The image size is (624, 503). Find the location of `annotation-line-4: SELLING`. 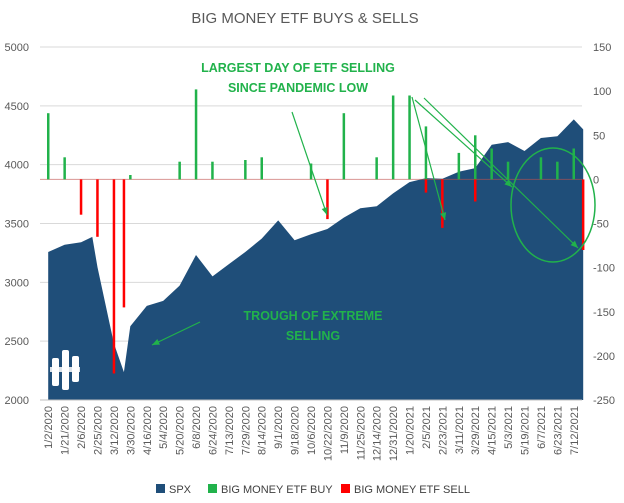

annotation-line-4: SELLING is located at coordinates (313, 336).